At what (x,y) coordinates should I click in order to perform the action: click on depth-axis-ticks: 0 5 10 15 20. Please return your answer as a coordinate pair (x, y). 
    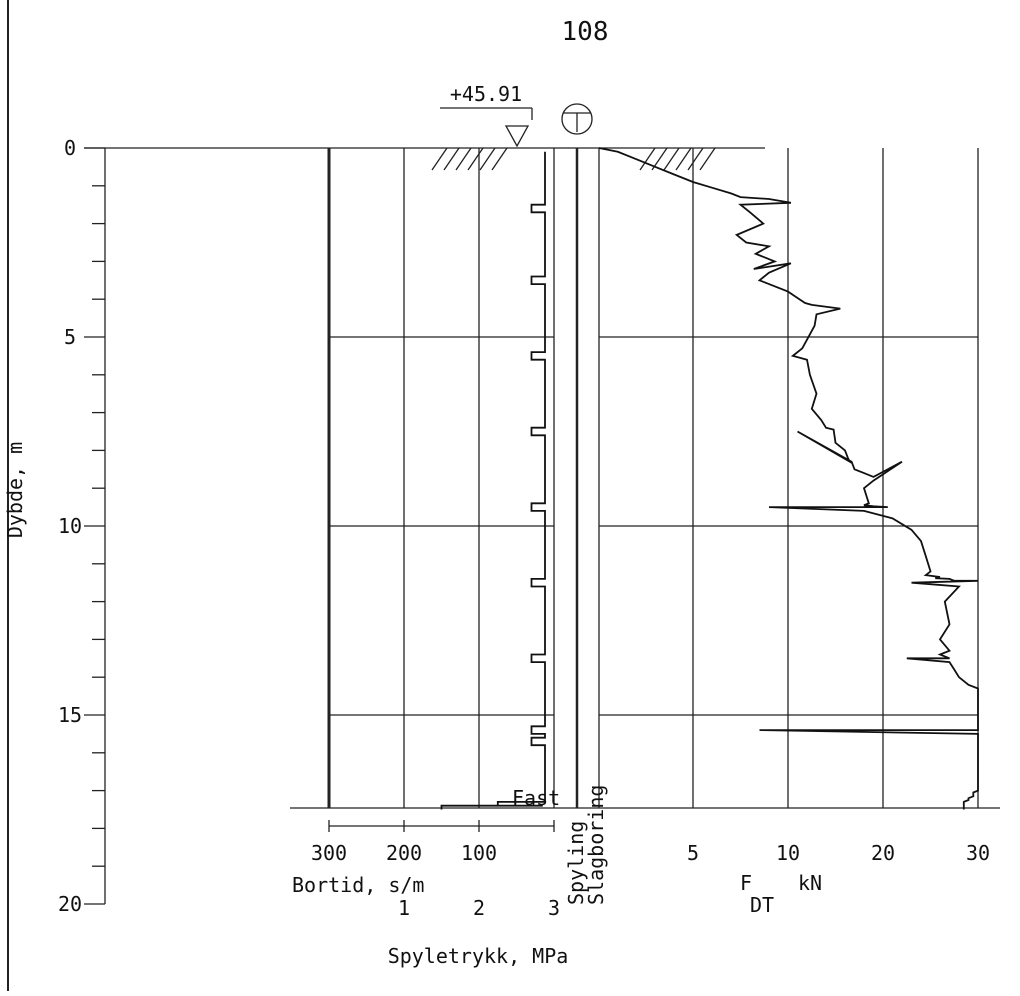
    Looking at the image, I should click on (81, 526).